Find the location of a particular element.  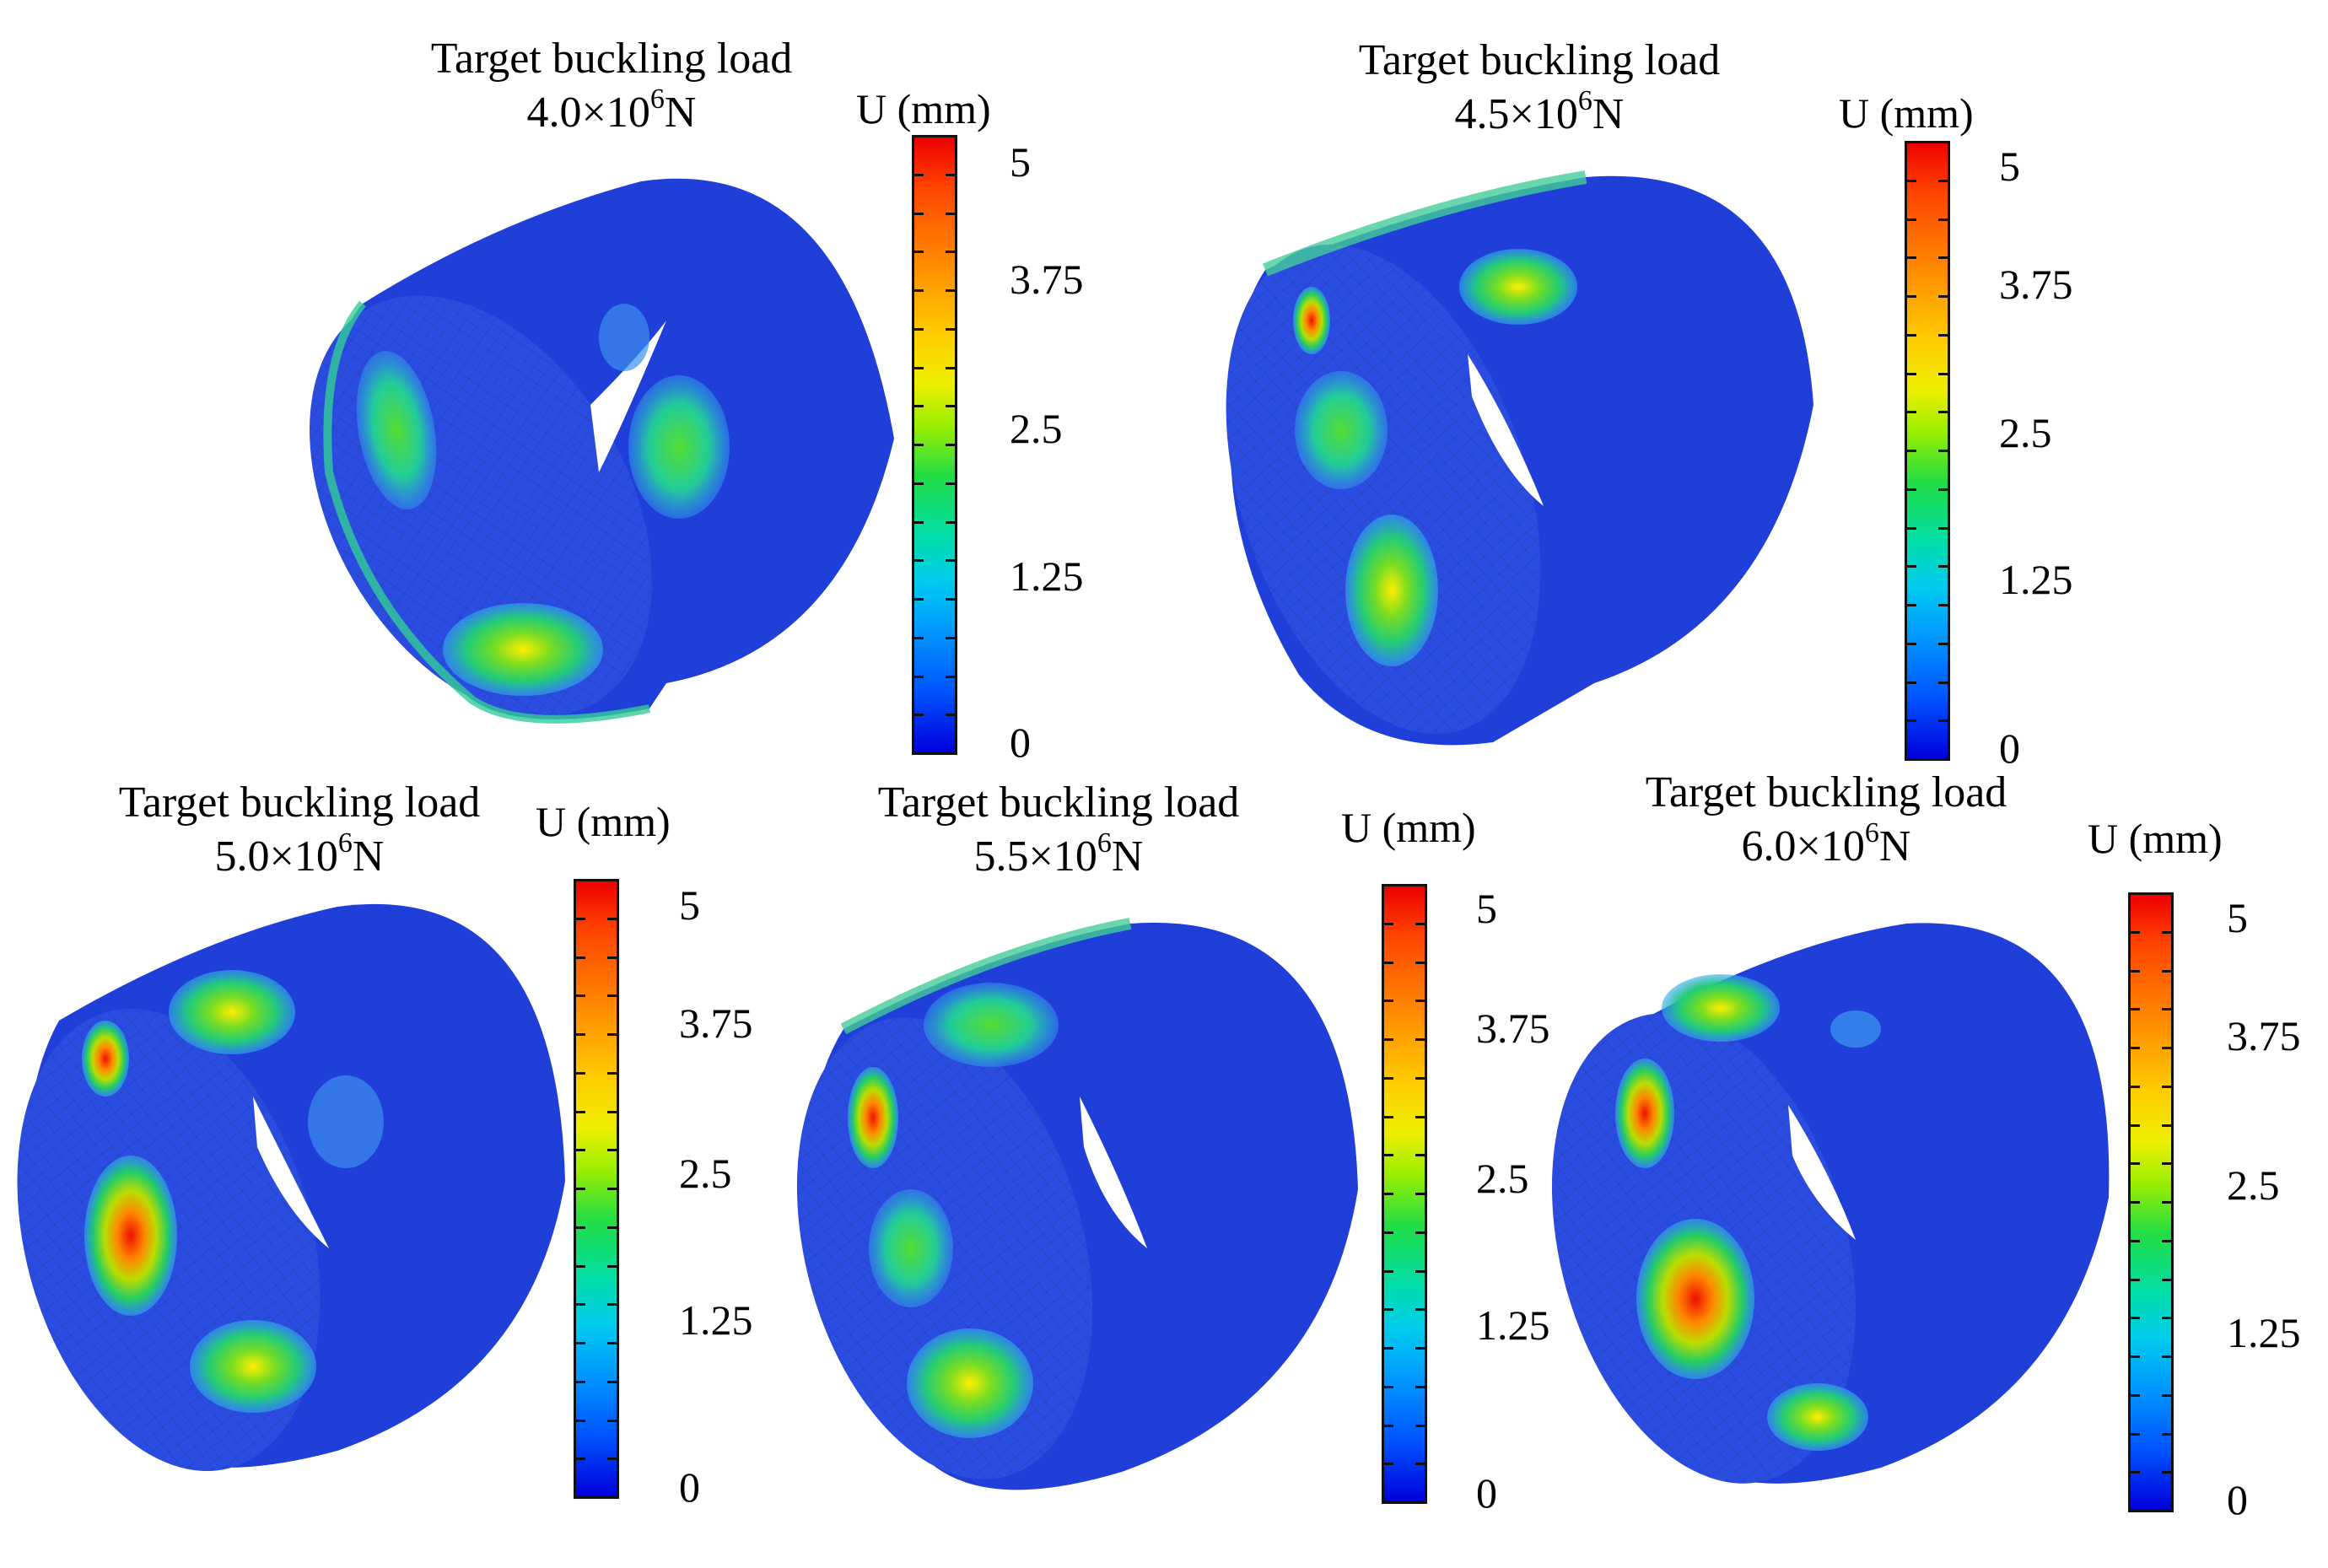

load-mantissa: 4.0×10 is located at coordinates (588, 113).